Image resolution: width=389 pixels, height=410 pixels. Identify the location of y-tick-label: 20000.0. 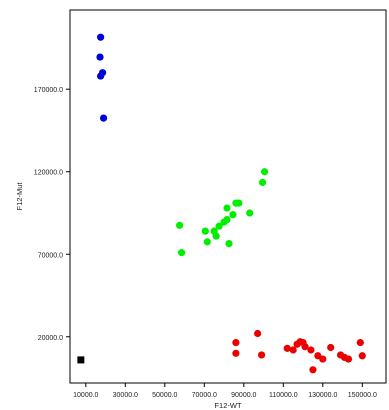
(50, 338).